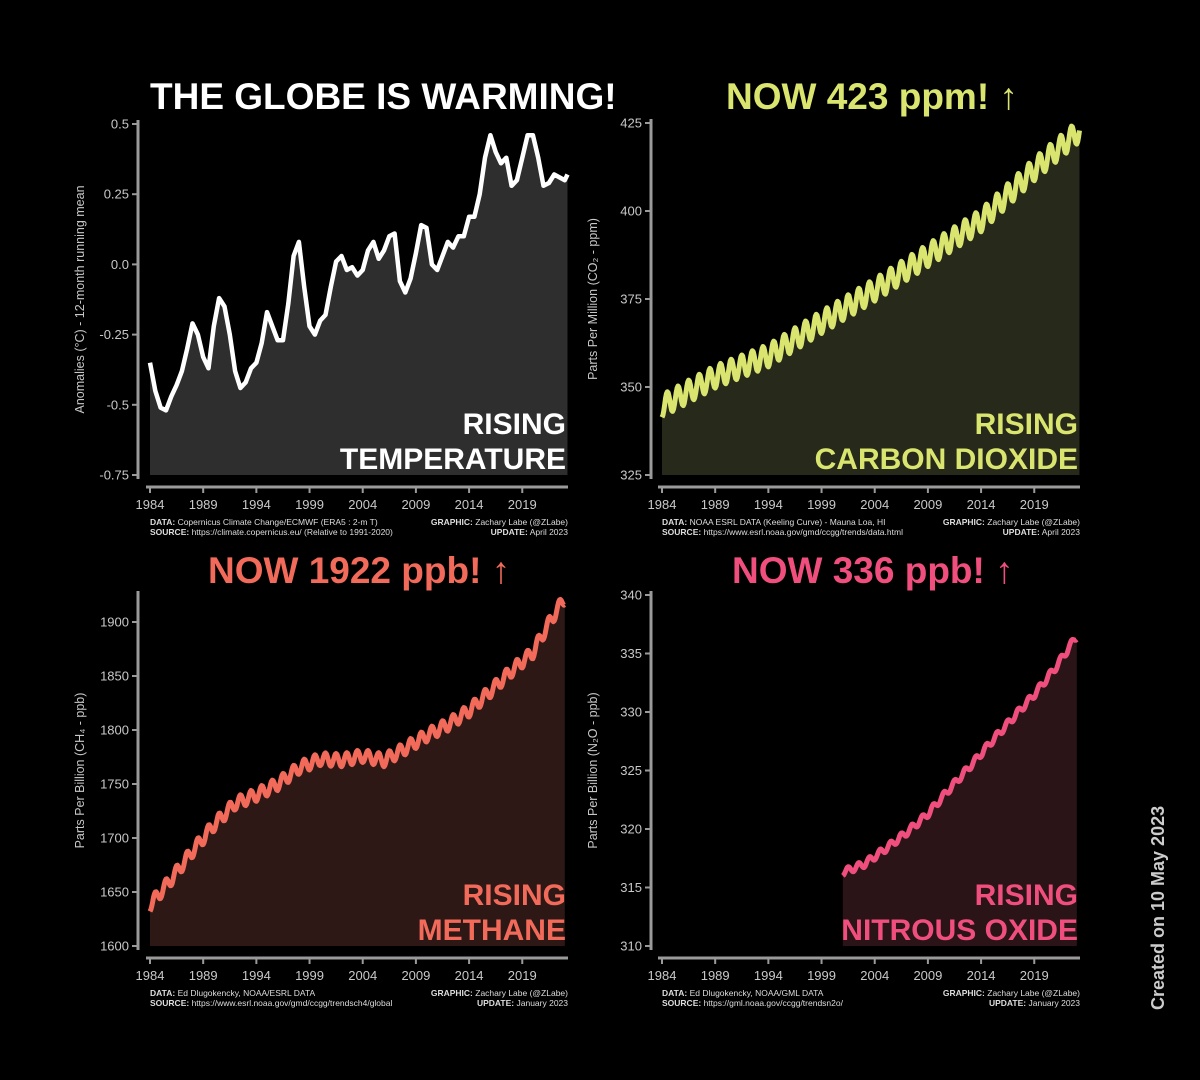  What do you see at coordinates (359, 570) in the screenshot?
I see `headline-methane: NOW 1922 ppb! ↑` at bounding box center [359, 570].